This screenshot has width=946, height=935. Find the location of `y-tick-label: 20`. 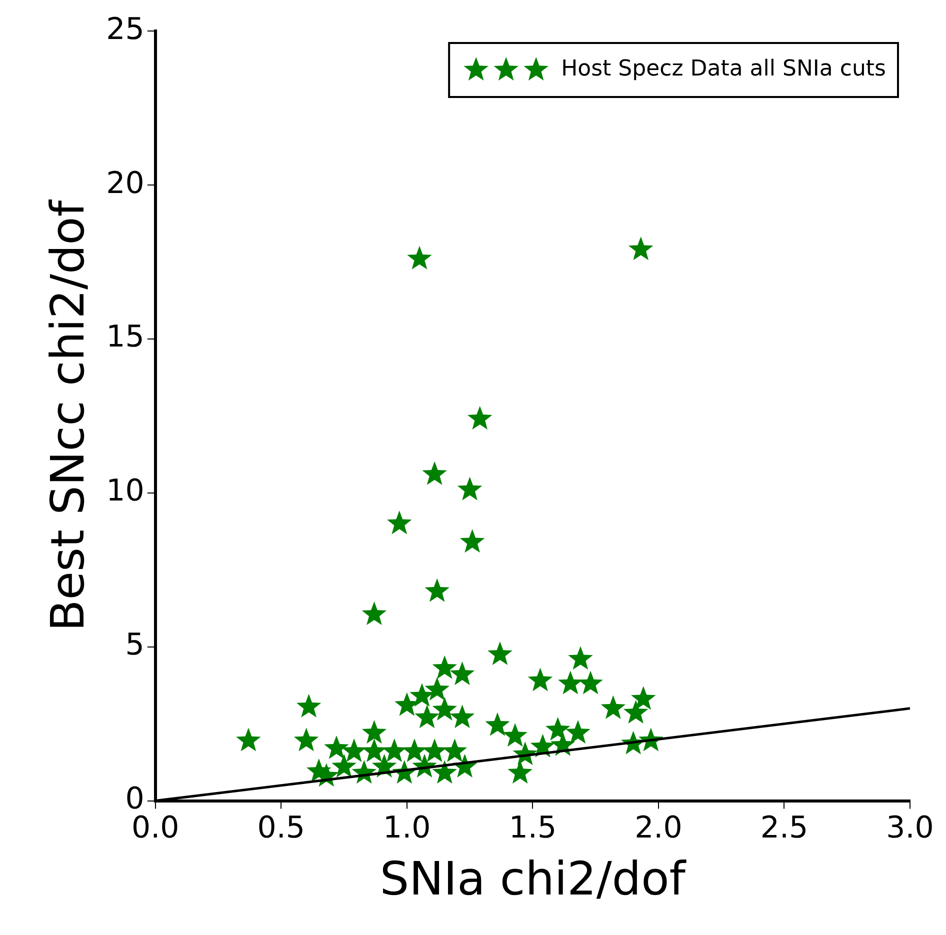

y-tick-label: 20 is located at coordinates (125, 183).